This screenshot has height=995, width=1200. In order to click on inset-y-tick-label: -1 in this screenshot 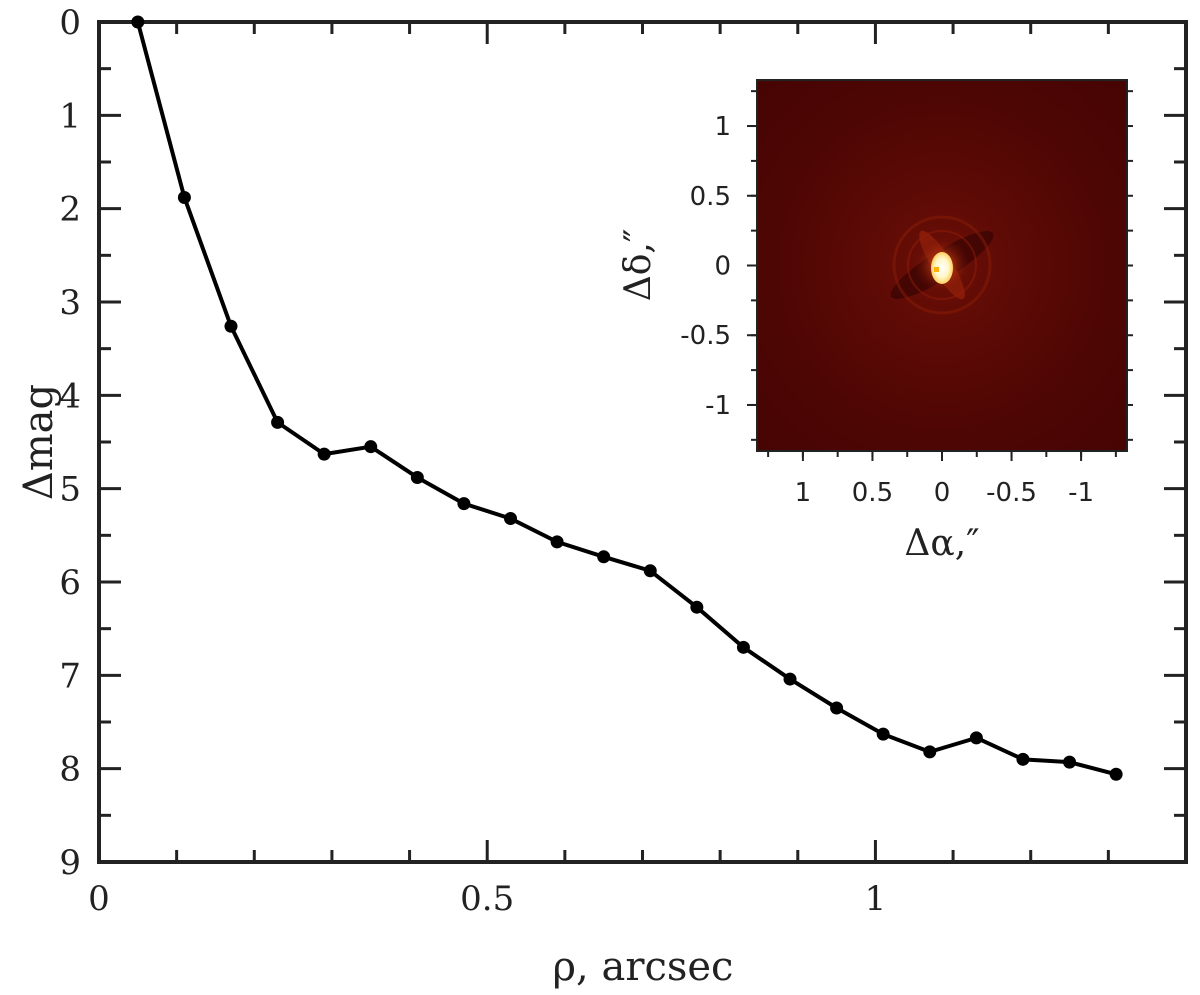, I will do `click(718, 406)`.